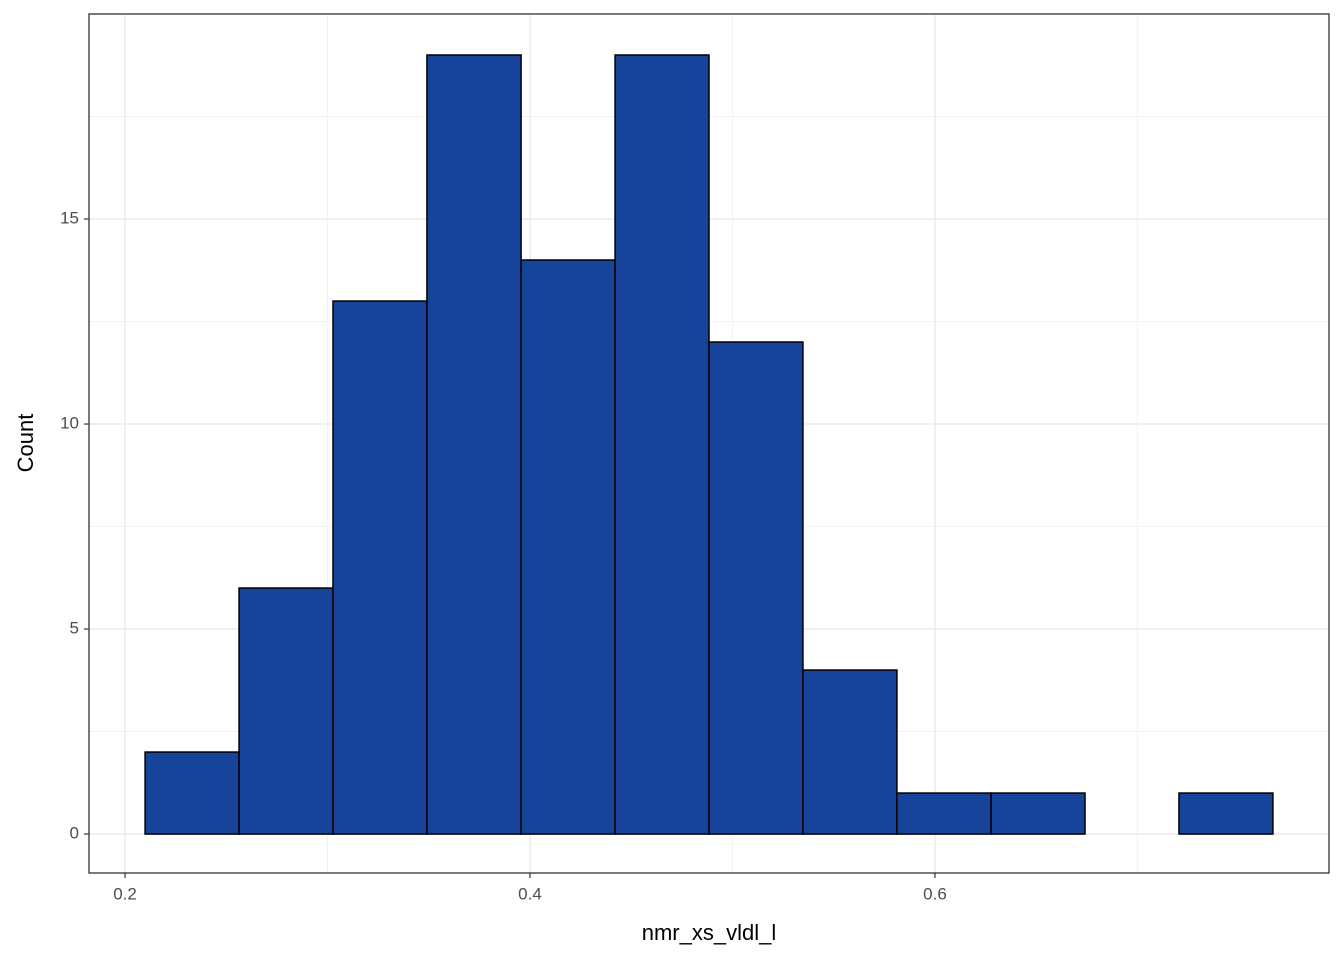  What do you see at coordinates (74, 628) in the screenshot?
I see `y-tick-label: 5` at bounding box center [74, 628].